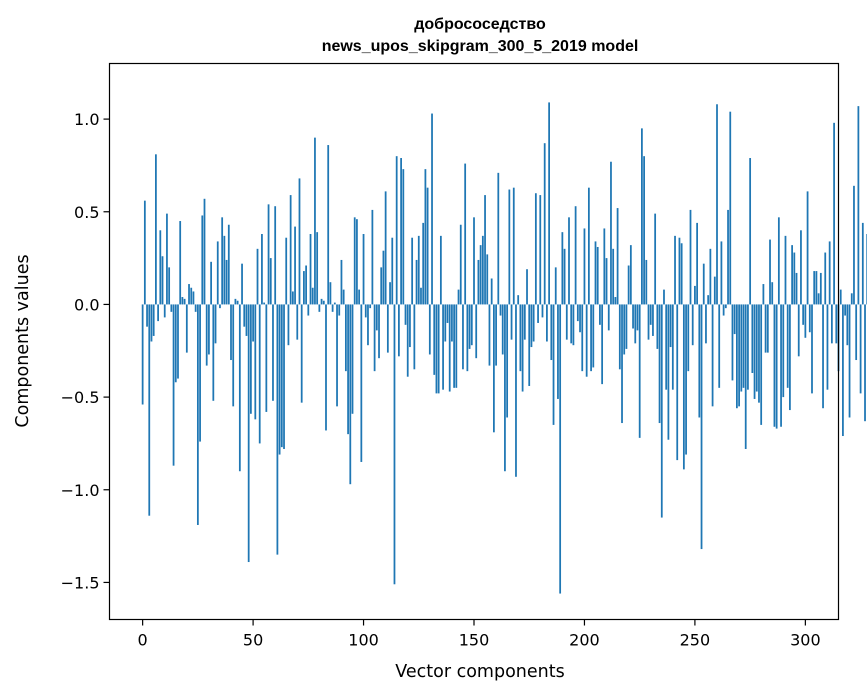  Describe the element at coordinates (85, 351) in the screenshot. I see `y-axis-ticks: −1.5 −1.0 −0.5 0.0 0.5 1.0` at that location.